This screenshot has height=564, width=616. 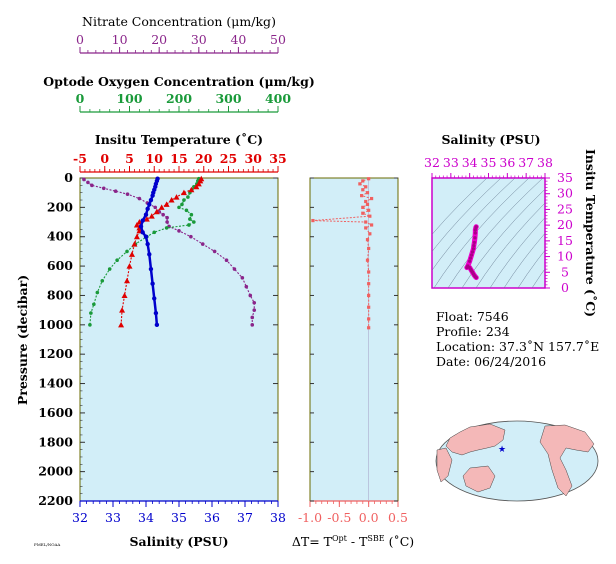 I want to click on globe-landmass-australia, so click(x=479, y=479).